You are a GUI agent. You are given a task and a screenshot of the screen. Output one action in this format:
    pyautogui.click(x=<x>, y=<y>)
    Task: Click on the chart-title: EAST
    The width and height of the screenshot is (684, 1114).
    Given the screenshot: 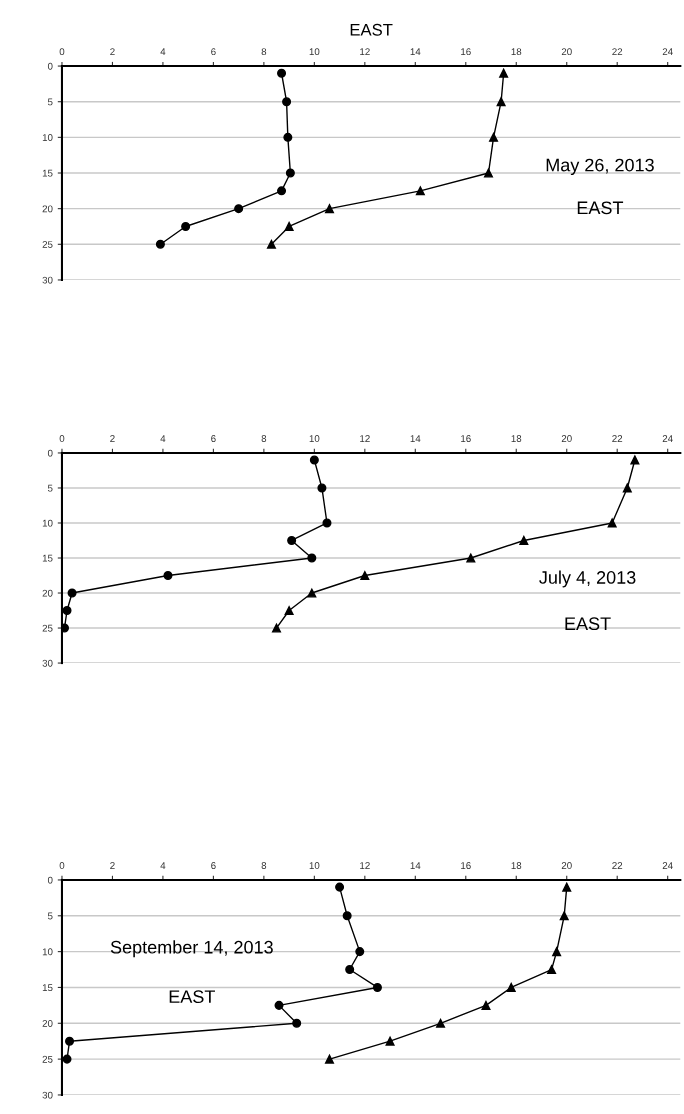 What is the action you would take?
    pyautogui.click(x=371, y=29)
    